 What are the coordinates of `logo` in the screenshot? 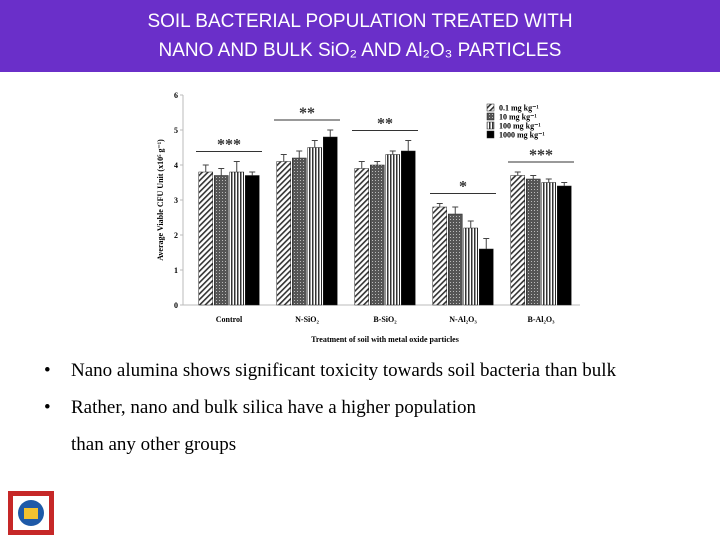 It's located at (31, 513).